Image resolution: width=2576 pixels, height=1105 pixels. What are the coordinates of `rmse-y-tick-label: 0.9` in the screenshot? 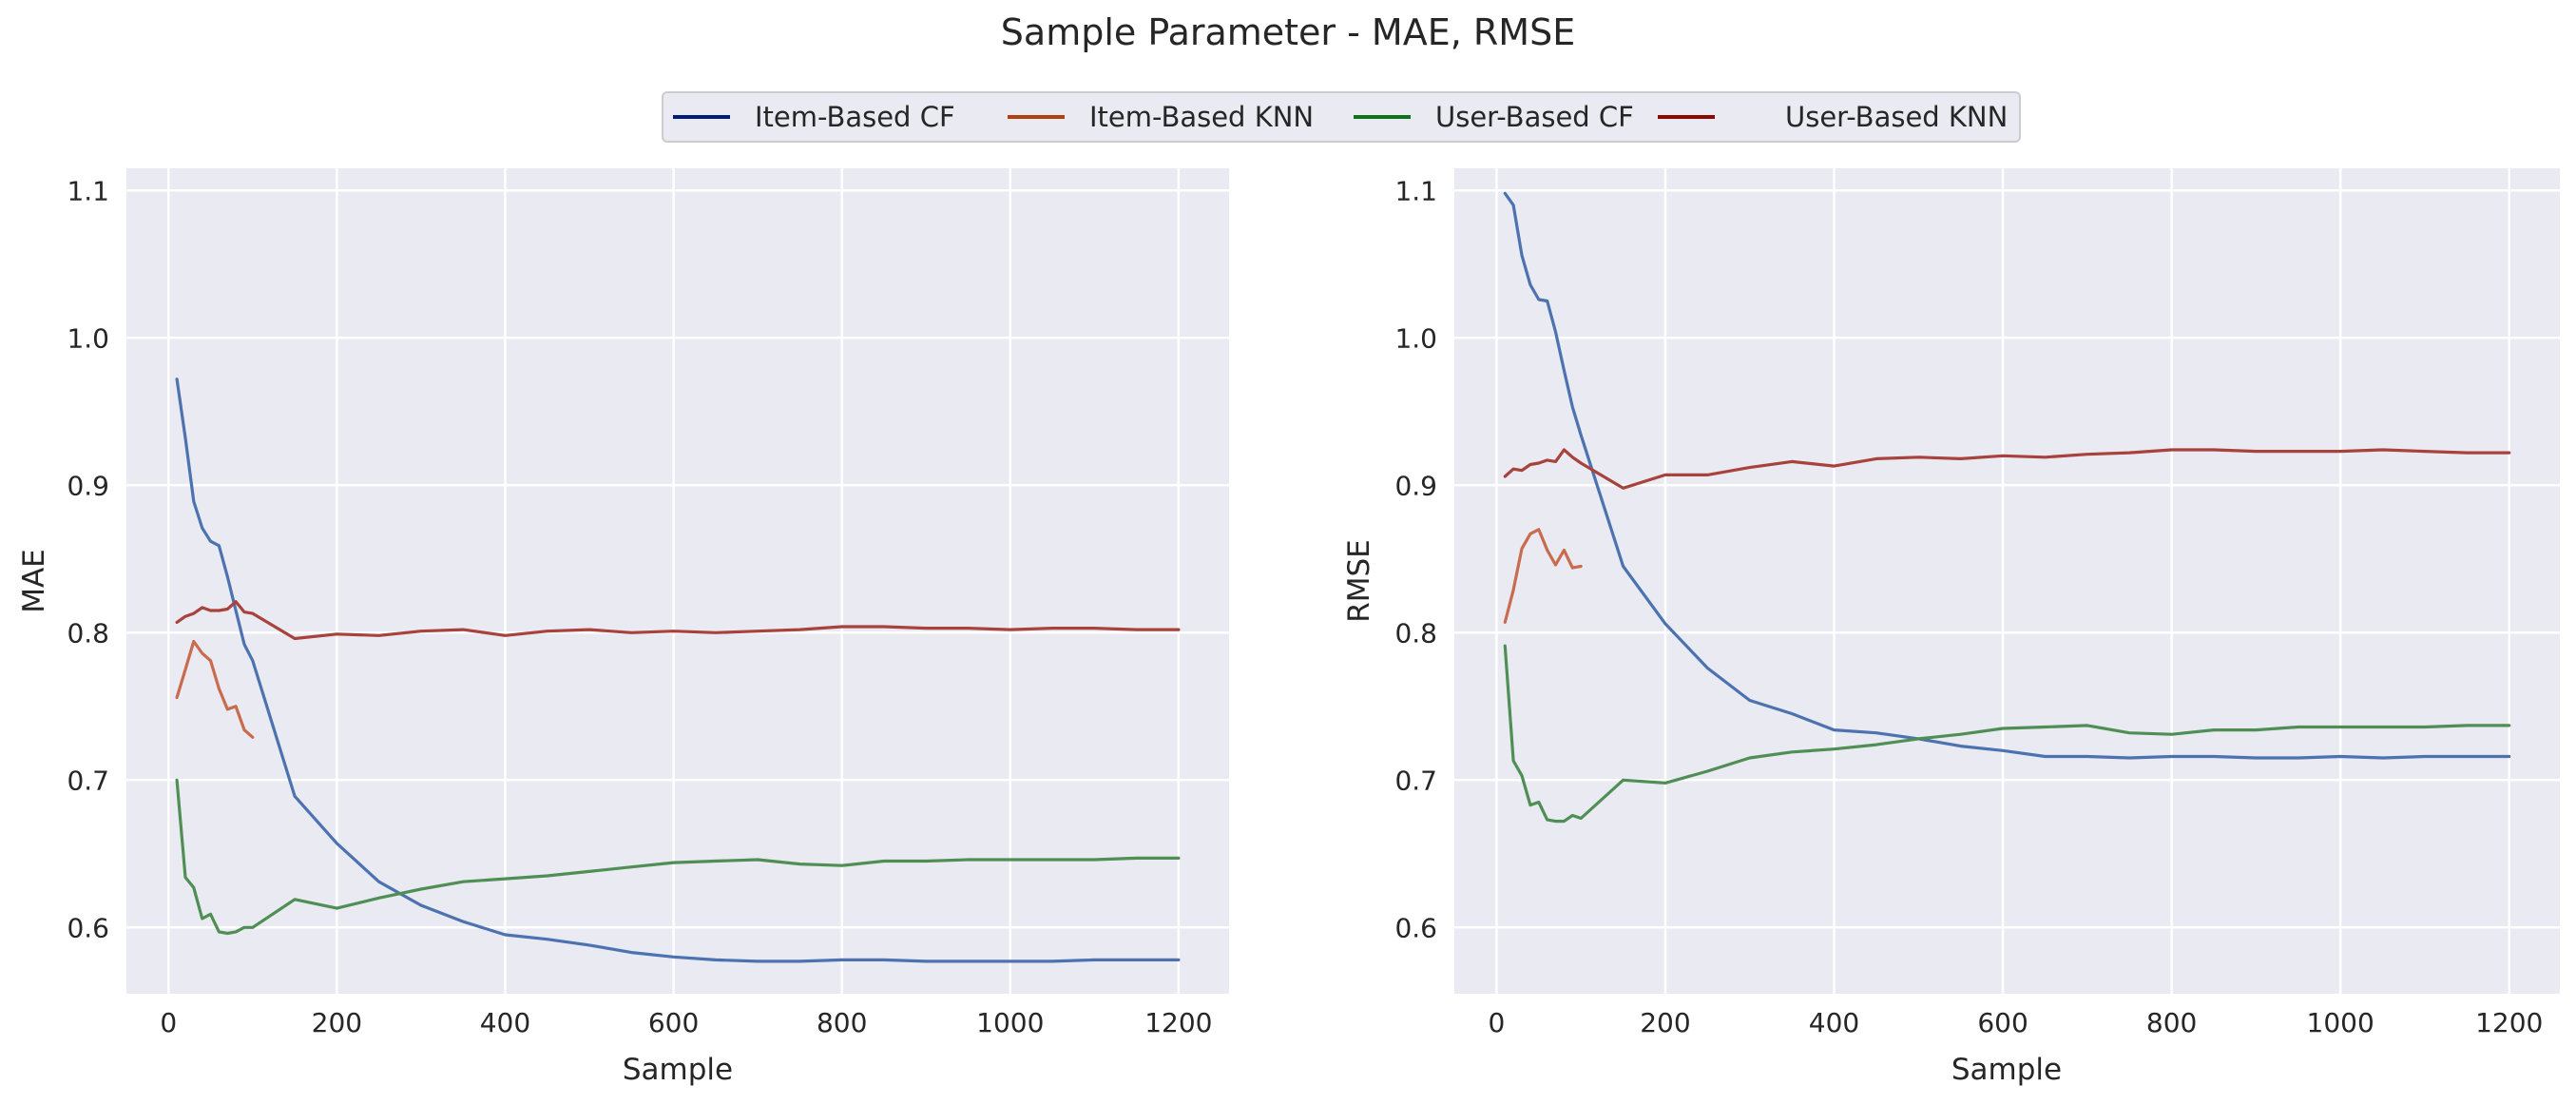 It's located at (1415, 486).